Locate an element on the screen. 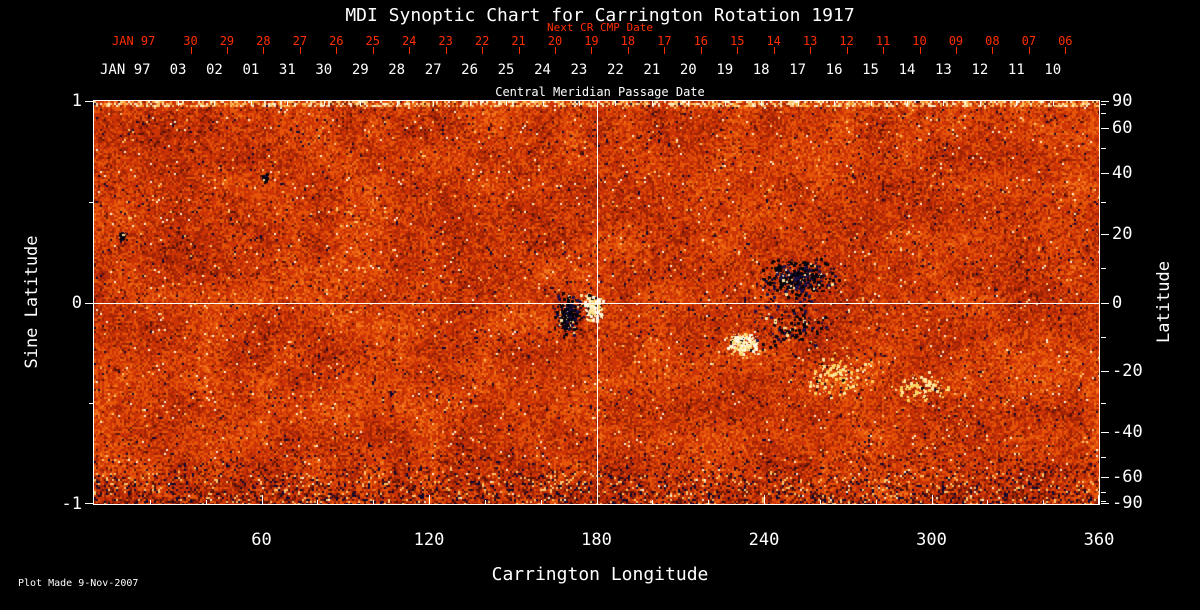 The image size is (1200, 610). latitude-tick-label: -20 is located at coordinates (1127, 371).